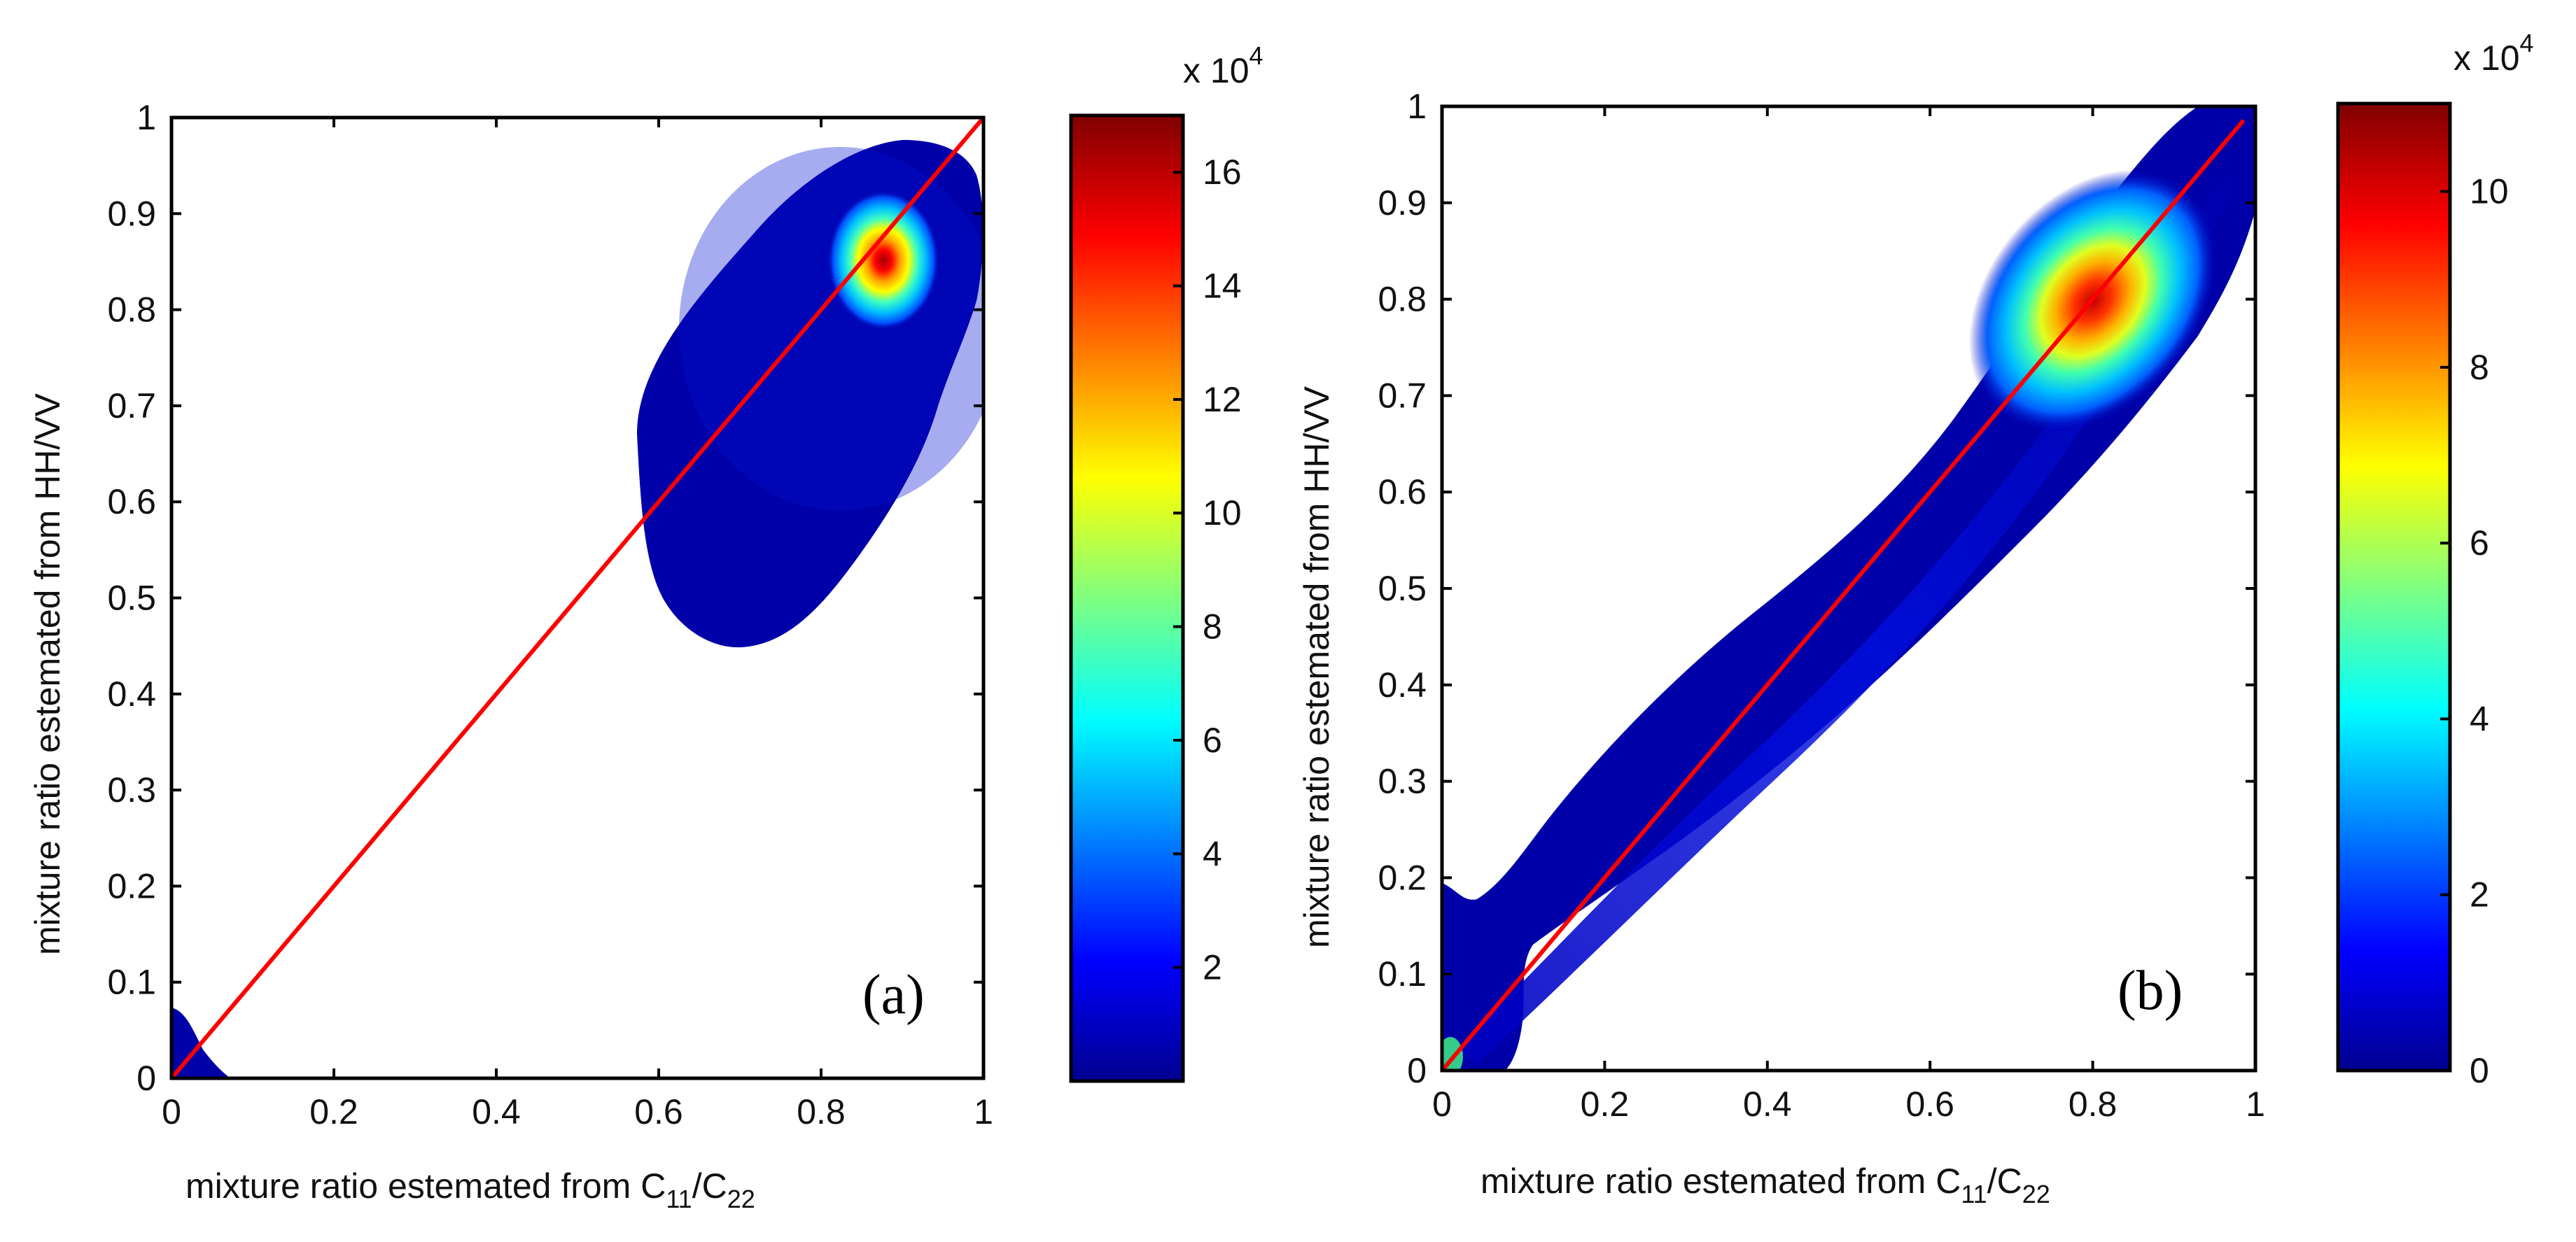 The width and height of the screenshot is (2576, 1242). I want to click on density-peak-a, so click(883, 260).